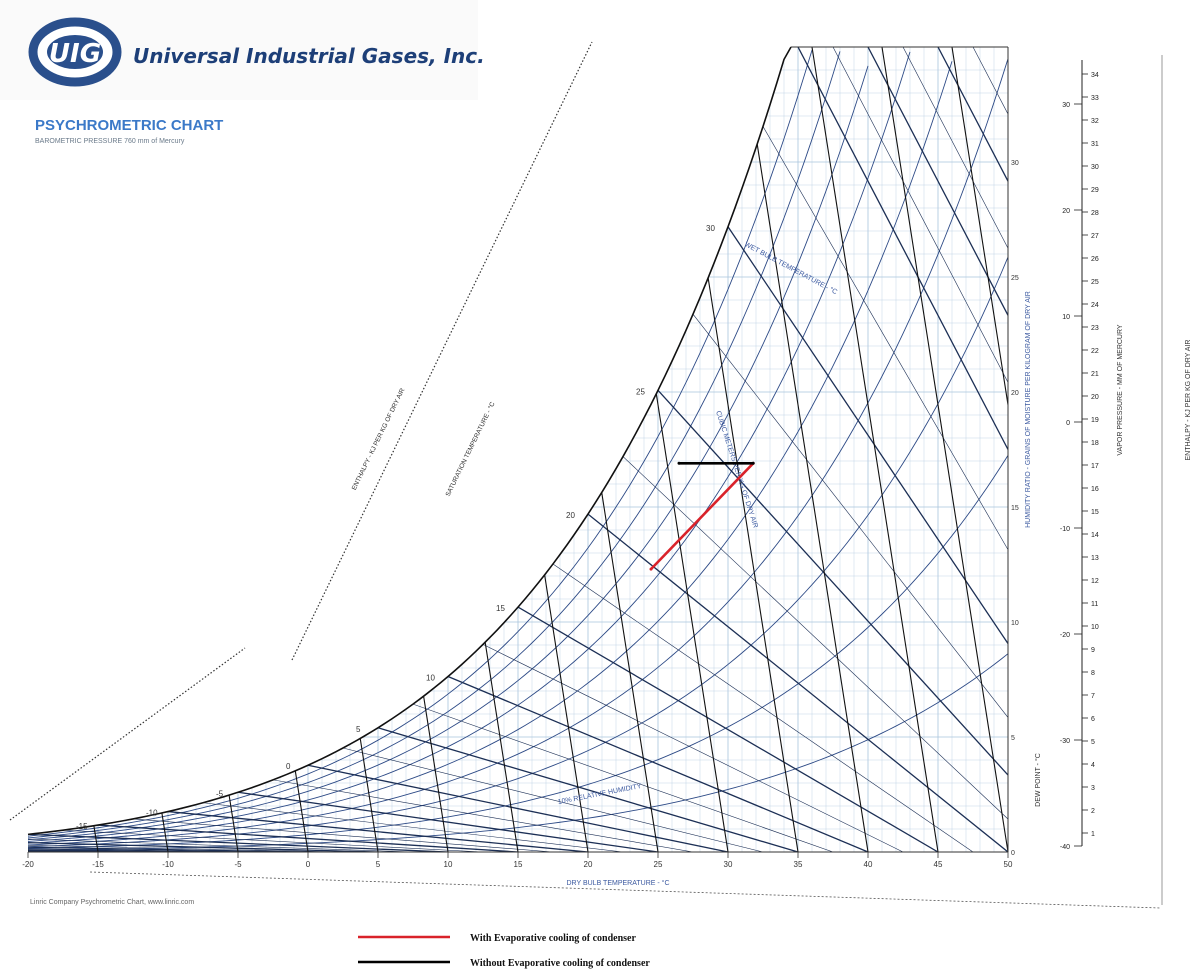 This screenshot has height=973, width=1204. I want to click on vapor-tick-label: 29, so click(1095, 190).